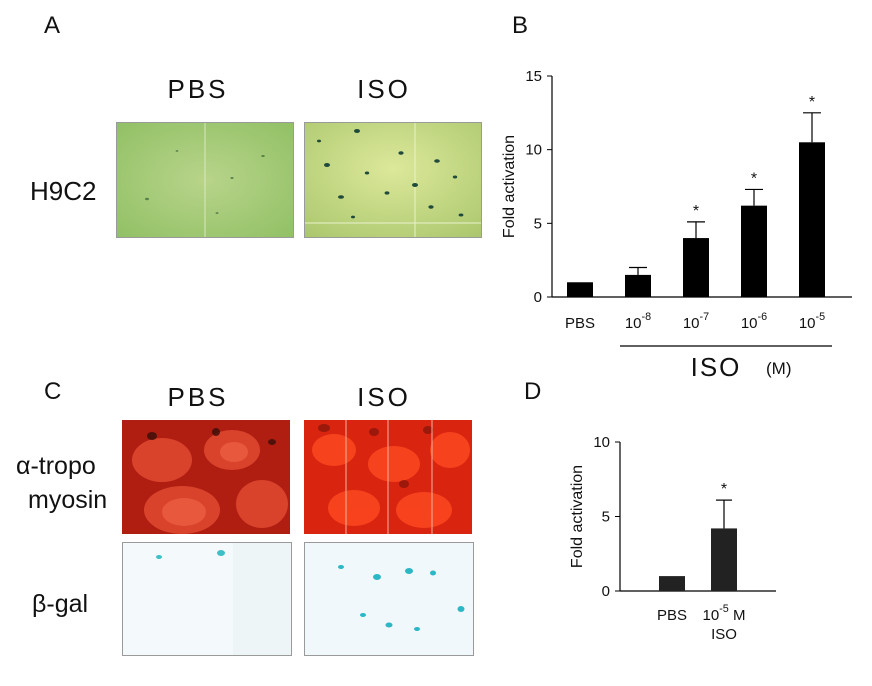  Describe the element at coordinates (520, 25) in the screenshot. I see `panel-letter-b: B` at that location.